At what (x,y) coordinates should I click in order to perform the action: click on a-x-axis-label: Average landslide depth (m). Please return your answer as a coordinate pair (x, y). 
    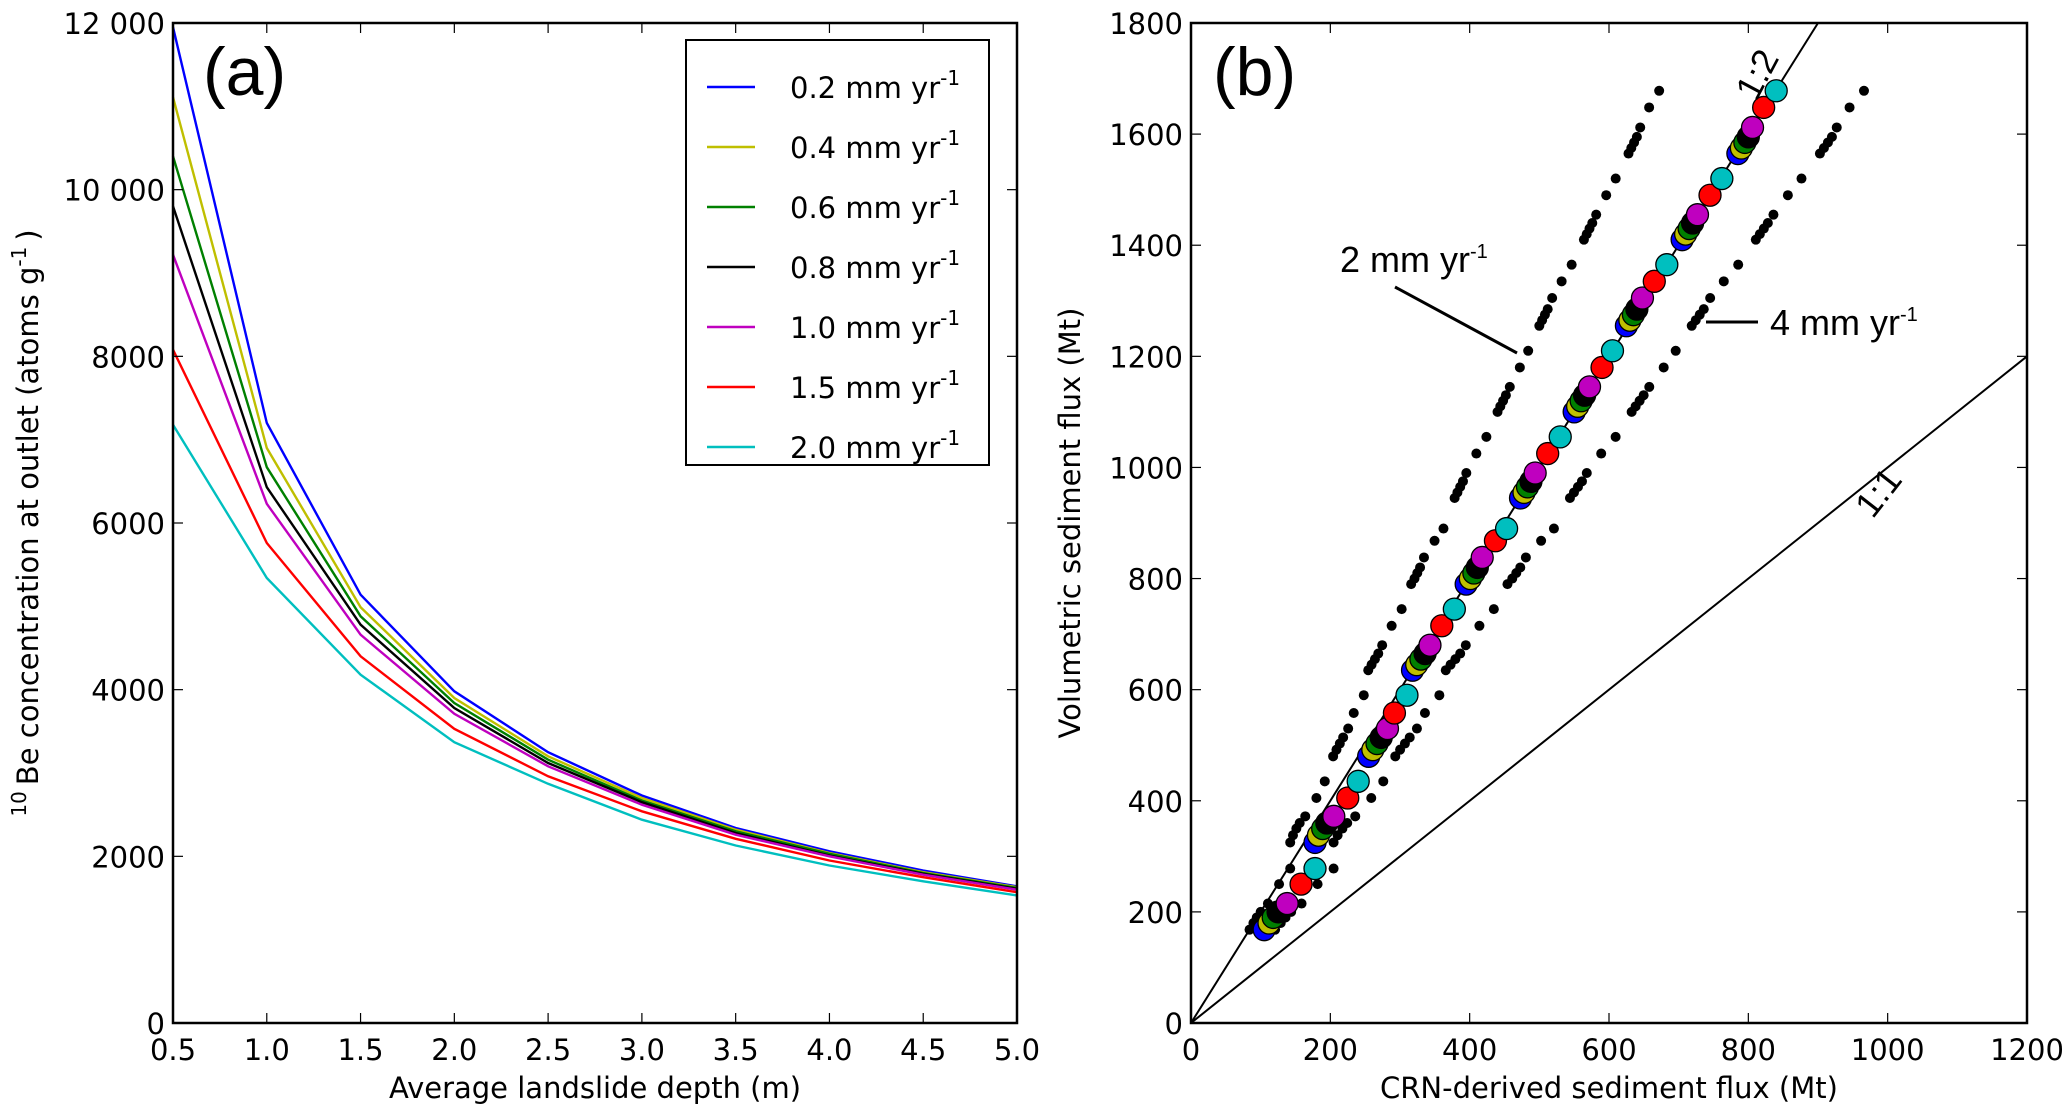
    Looking at the image, I should click on (595, 1088).